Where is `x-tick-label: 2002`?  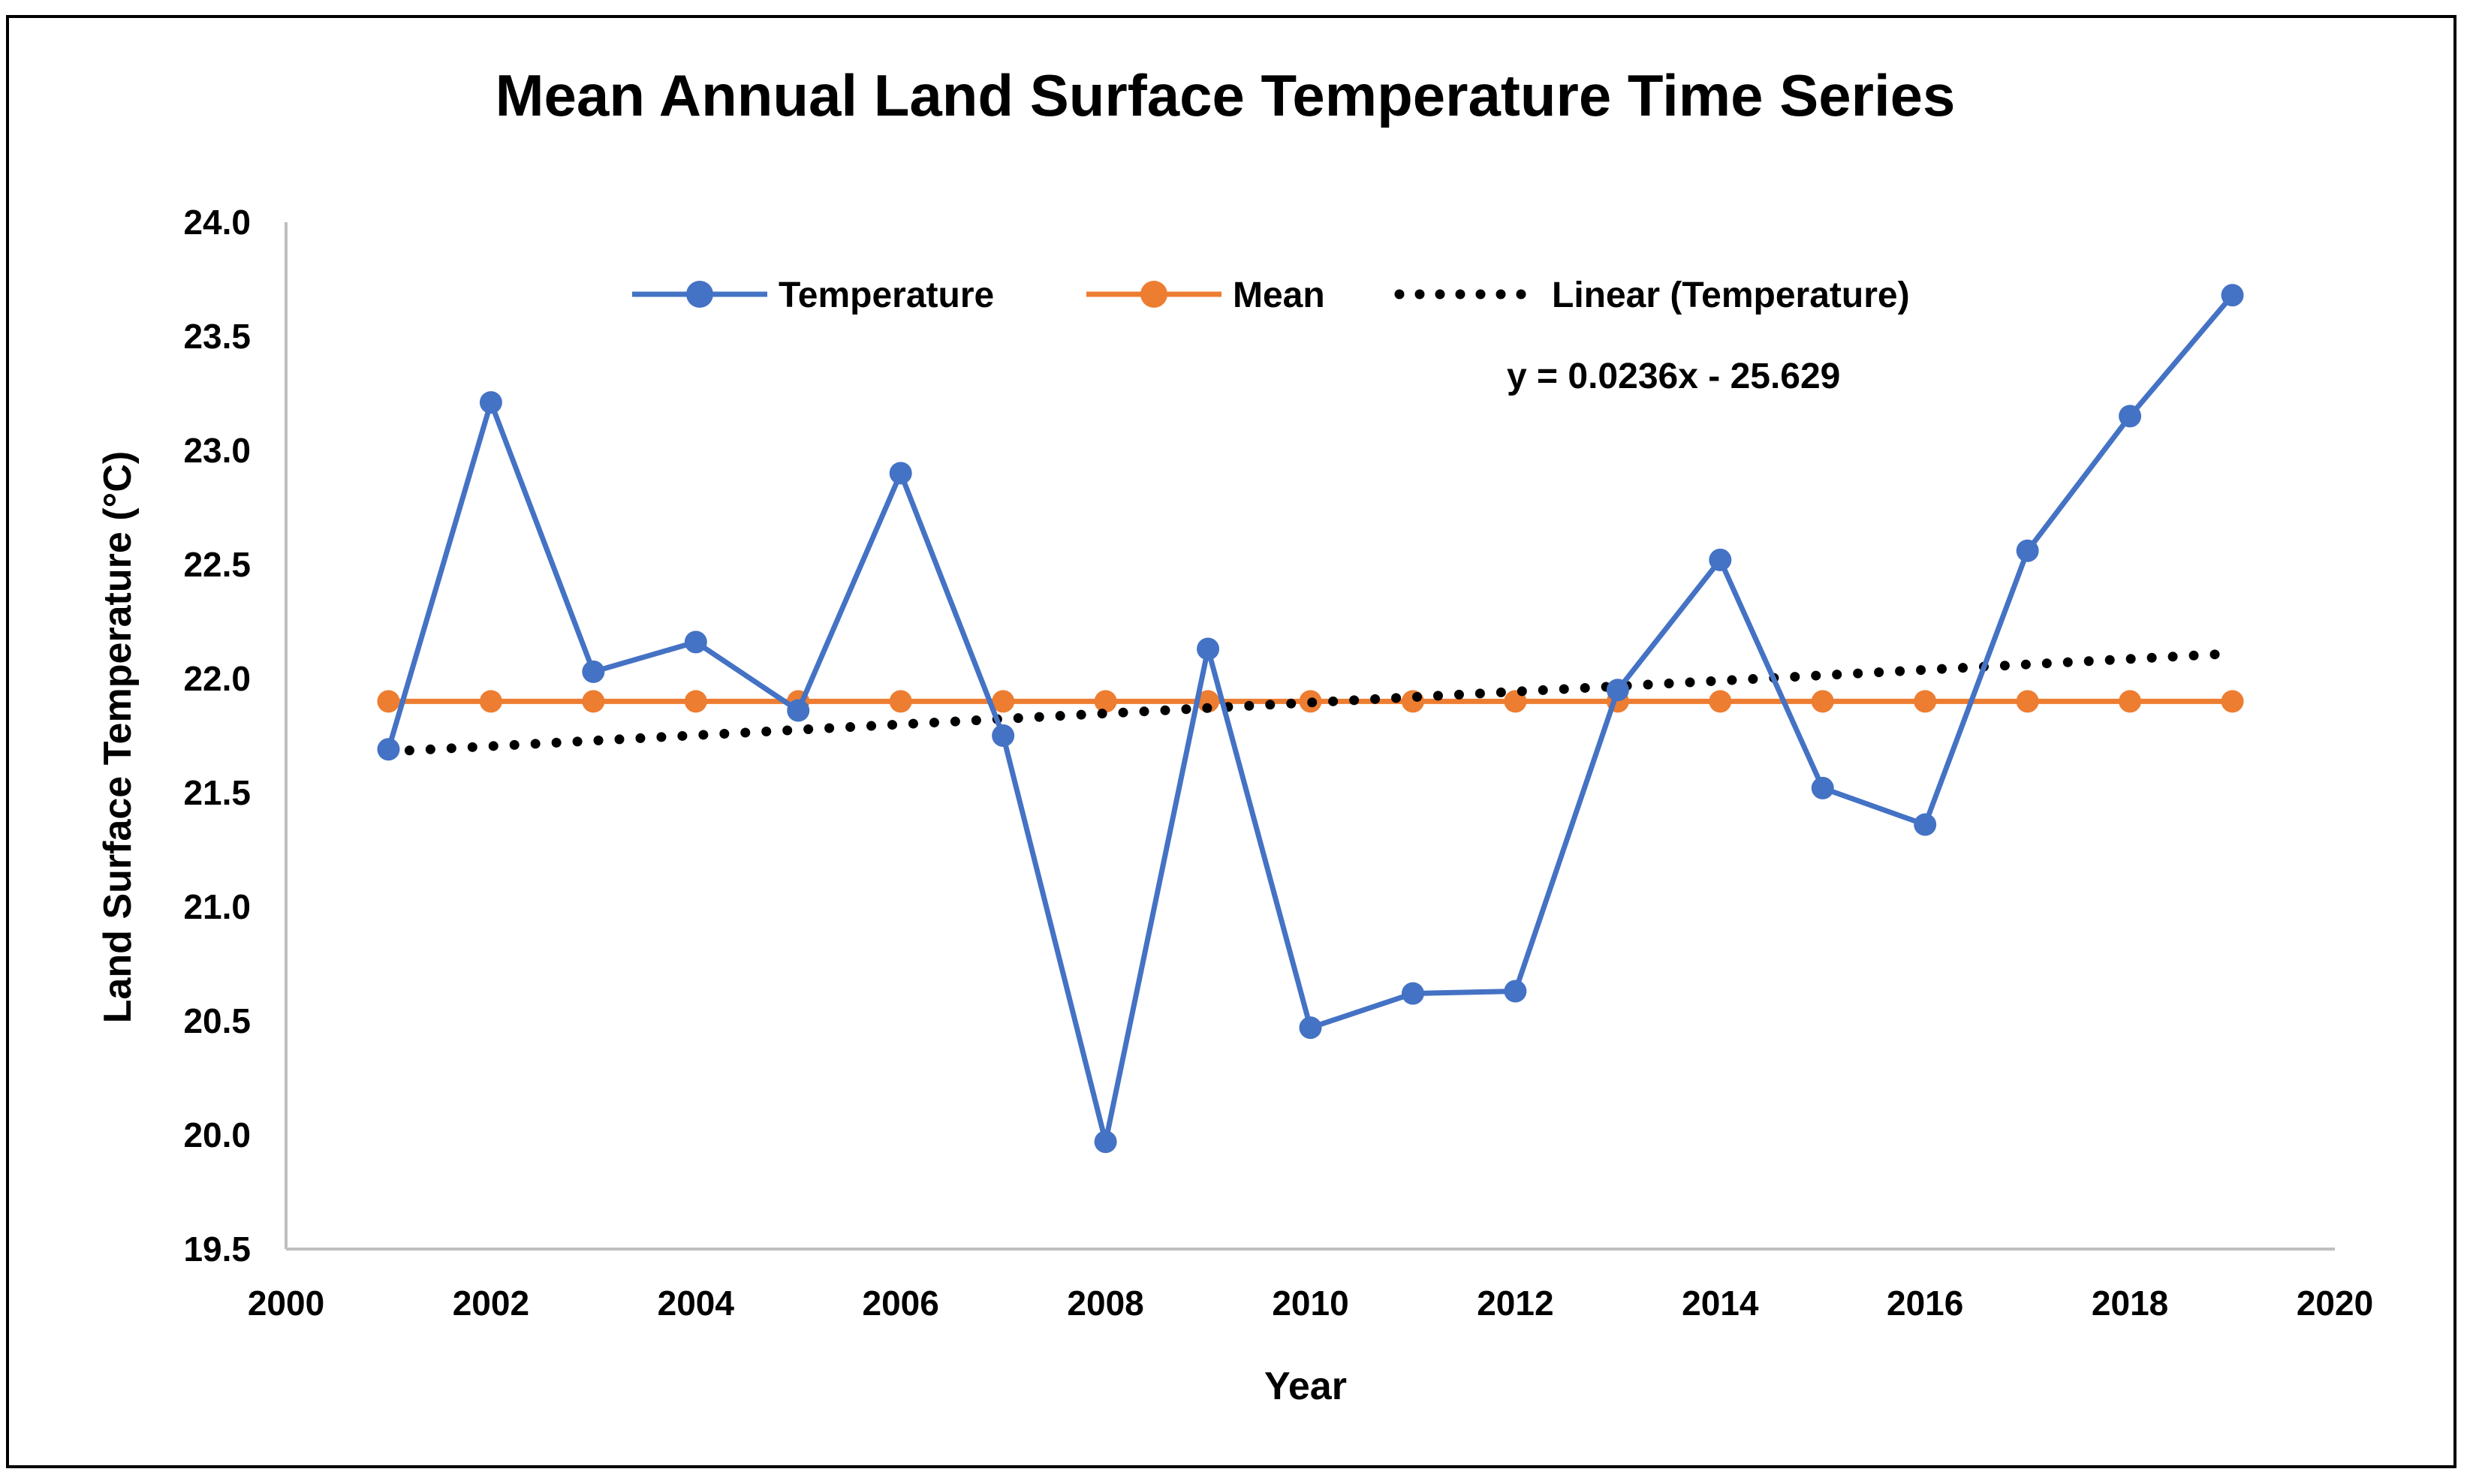 x-tick-label: 2002 is located at coordinates (491, 1303).